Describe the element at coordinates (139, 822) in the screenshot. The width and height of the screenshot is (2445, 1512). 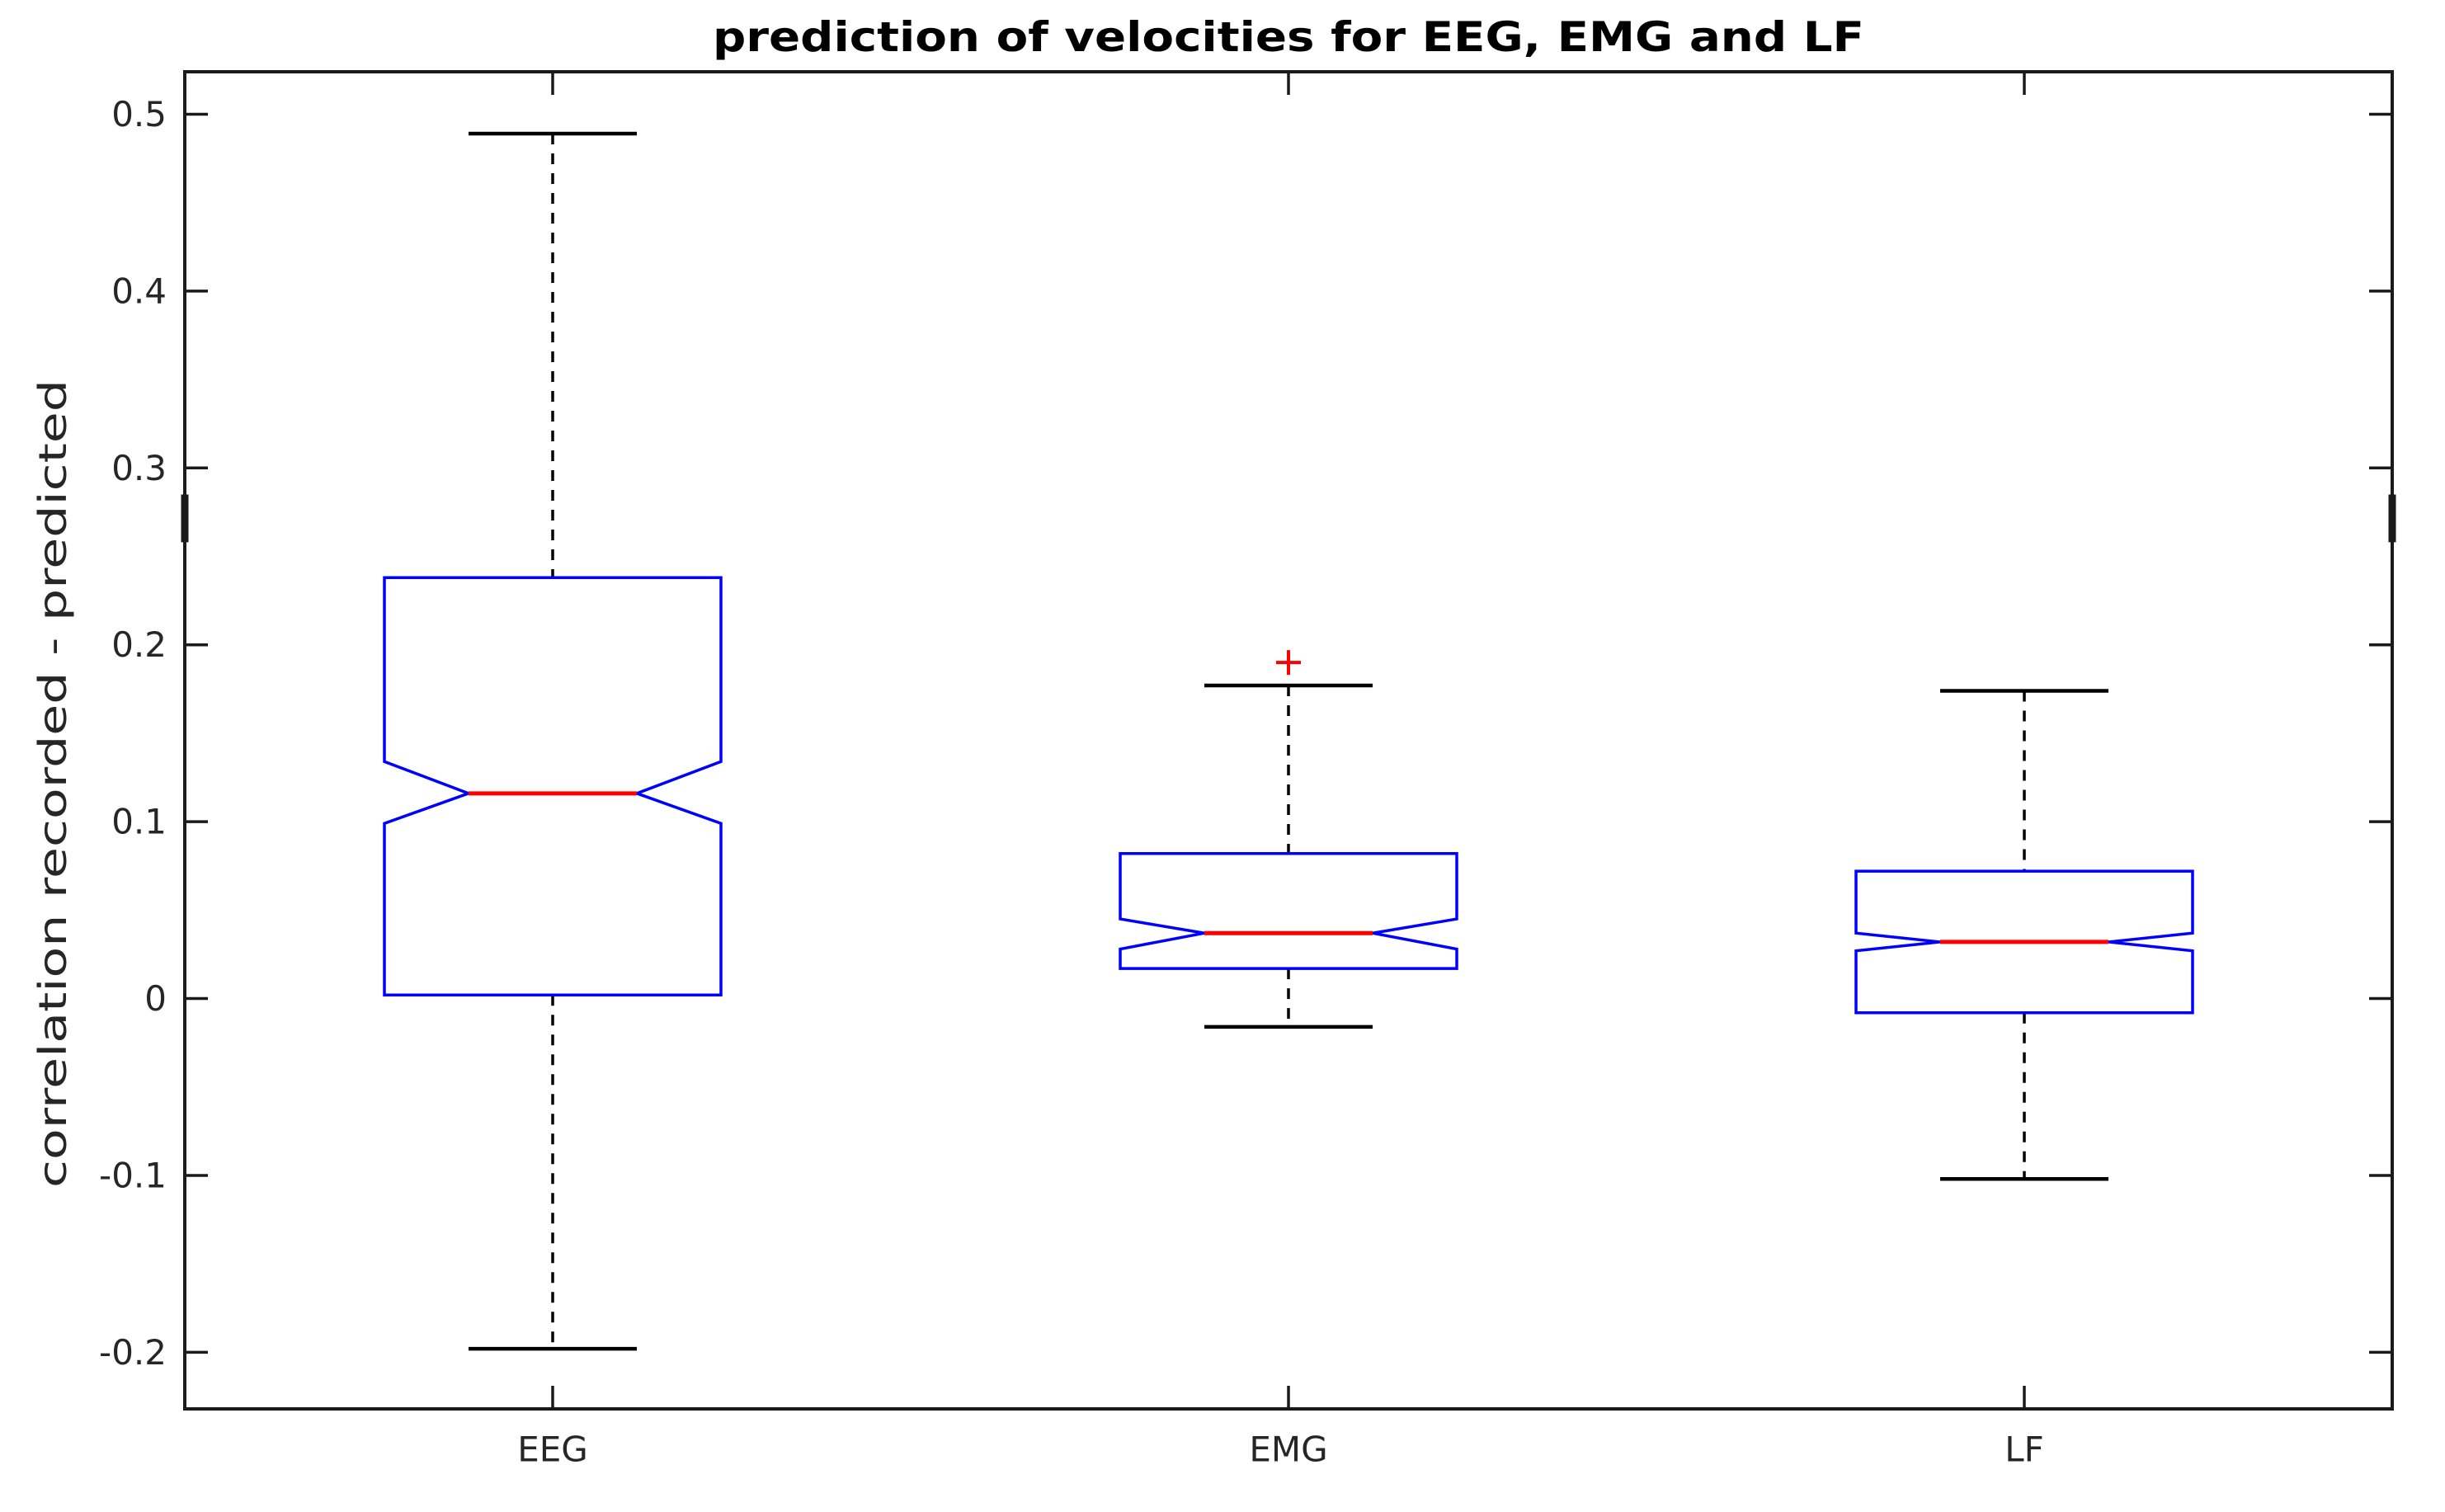
I see `y-tick-label: 0.1` at that location.